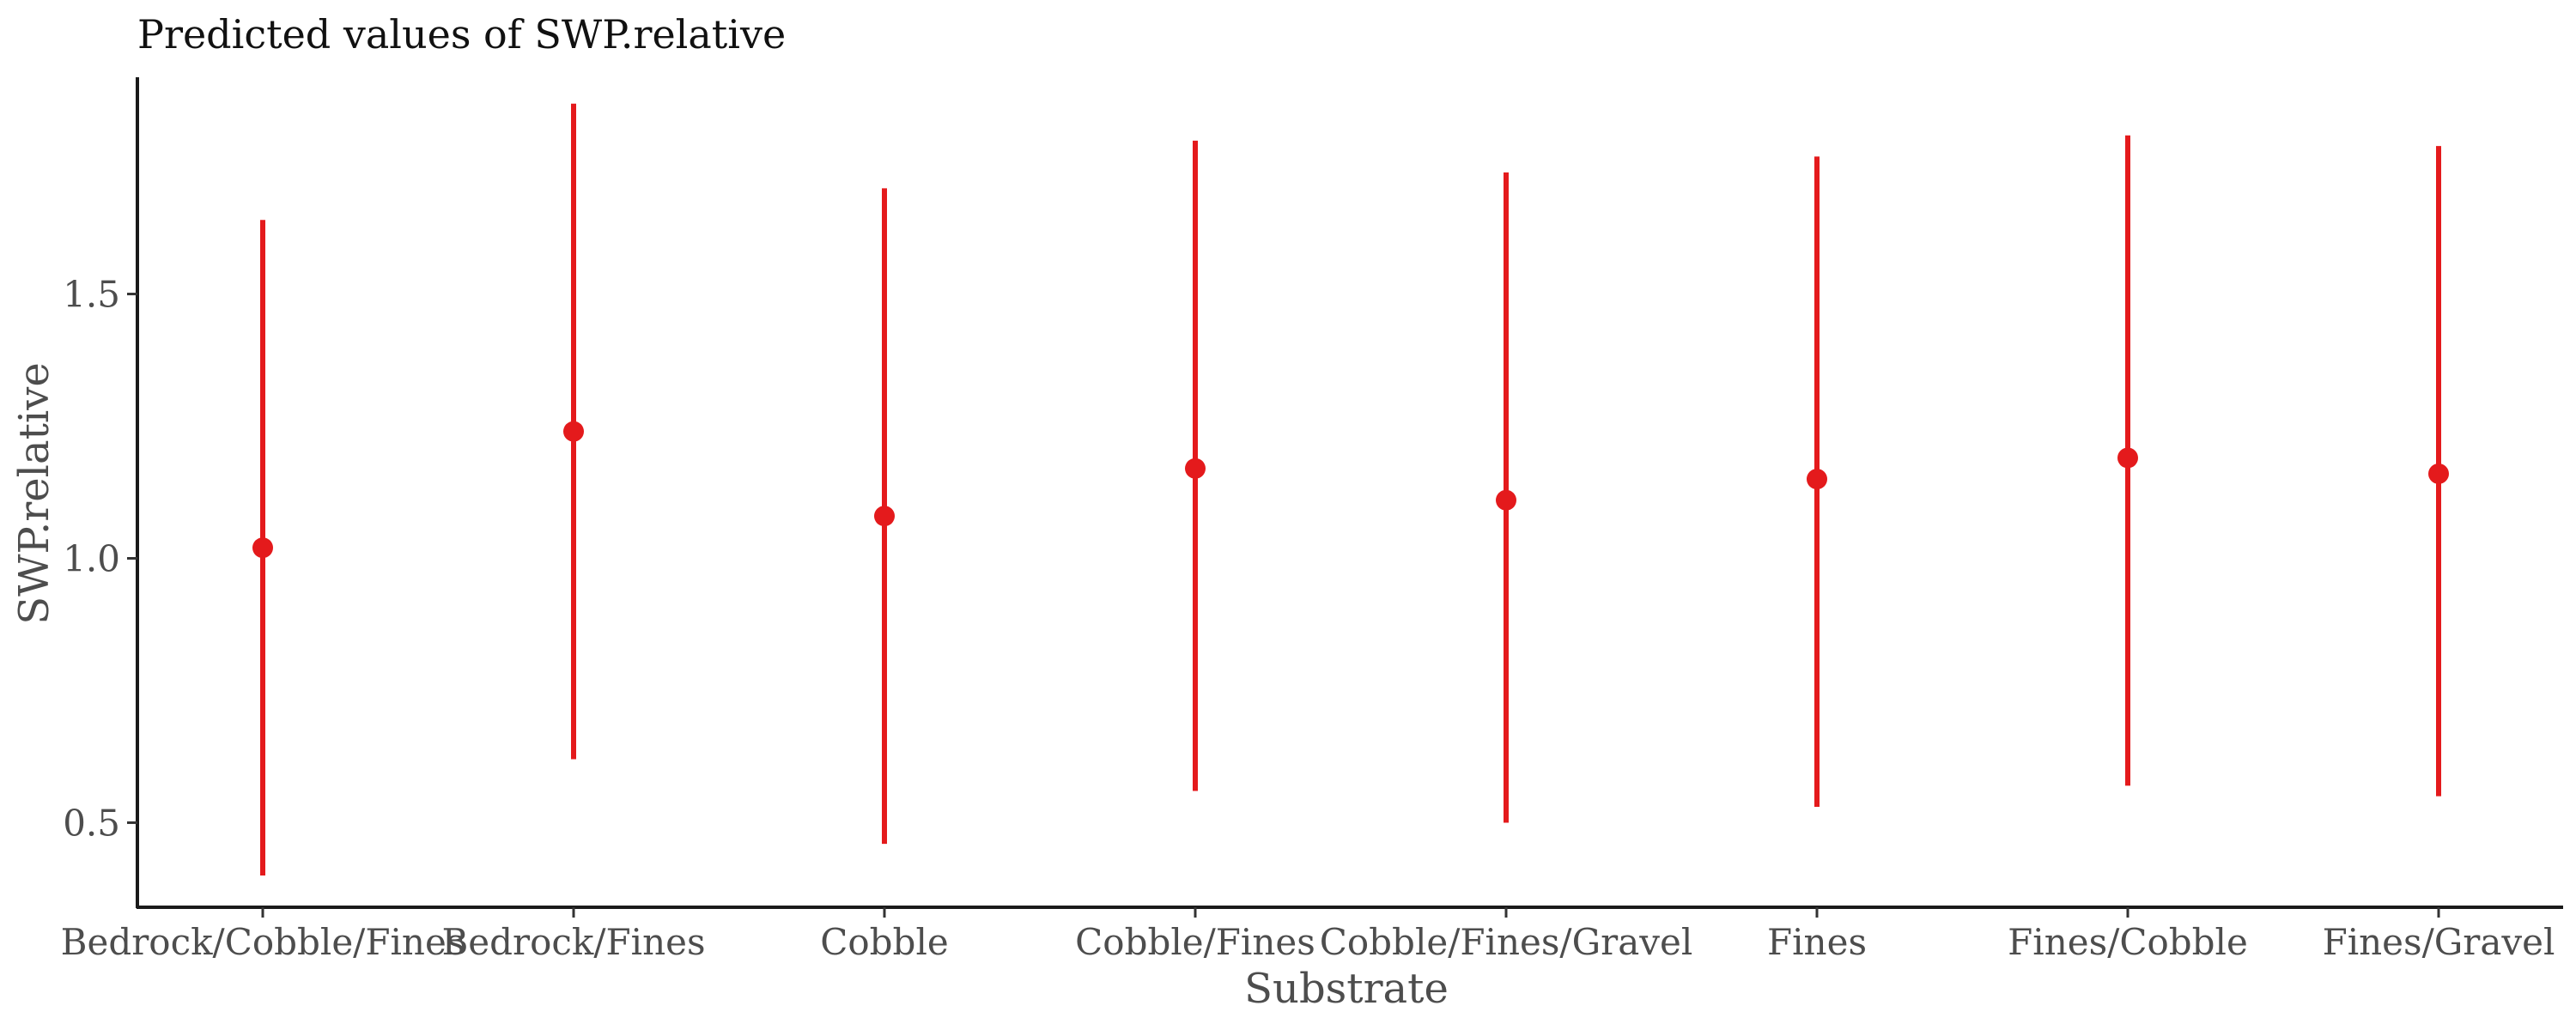  Describe the element at coordinates (91, 558) in the screenshot. I see `y-tick-label: 1.0` at that location.